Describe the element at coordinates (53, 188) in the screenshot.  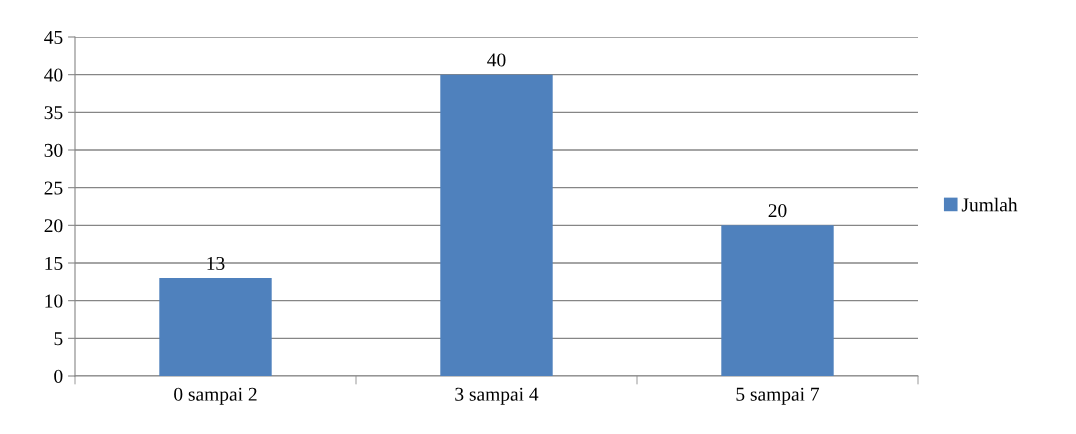
I see `y-tick-label: 25` at that location.